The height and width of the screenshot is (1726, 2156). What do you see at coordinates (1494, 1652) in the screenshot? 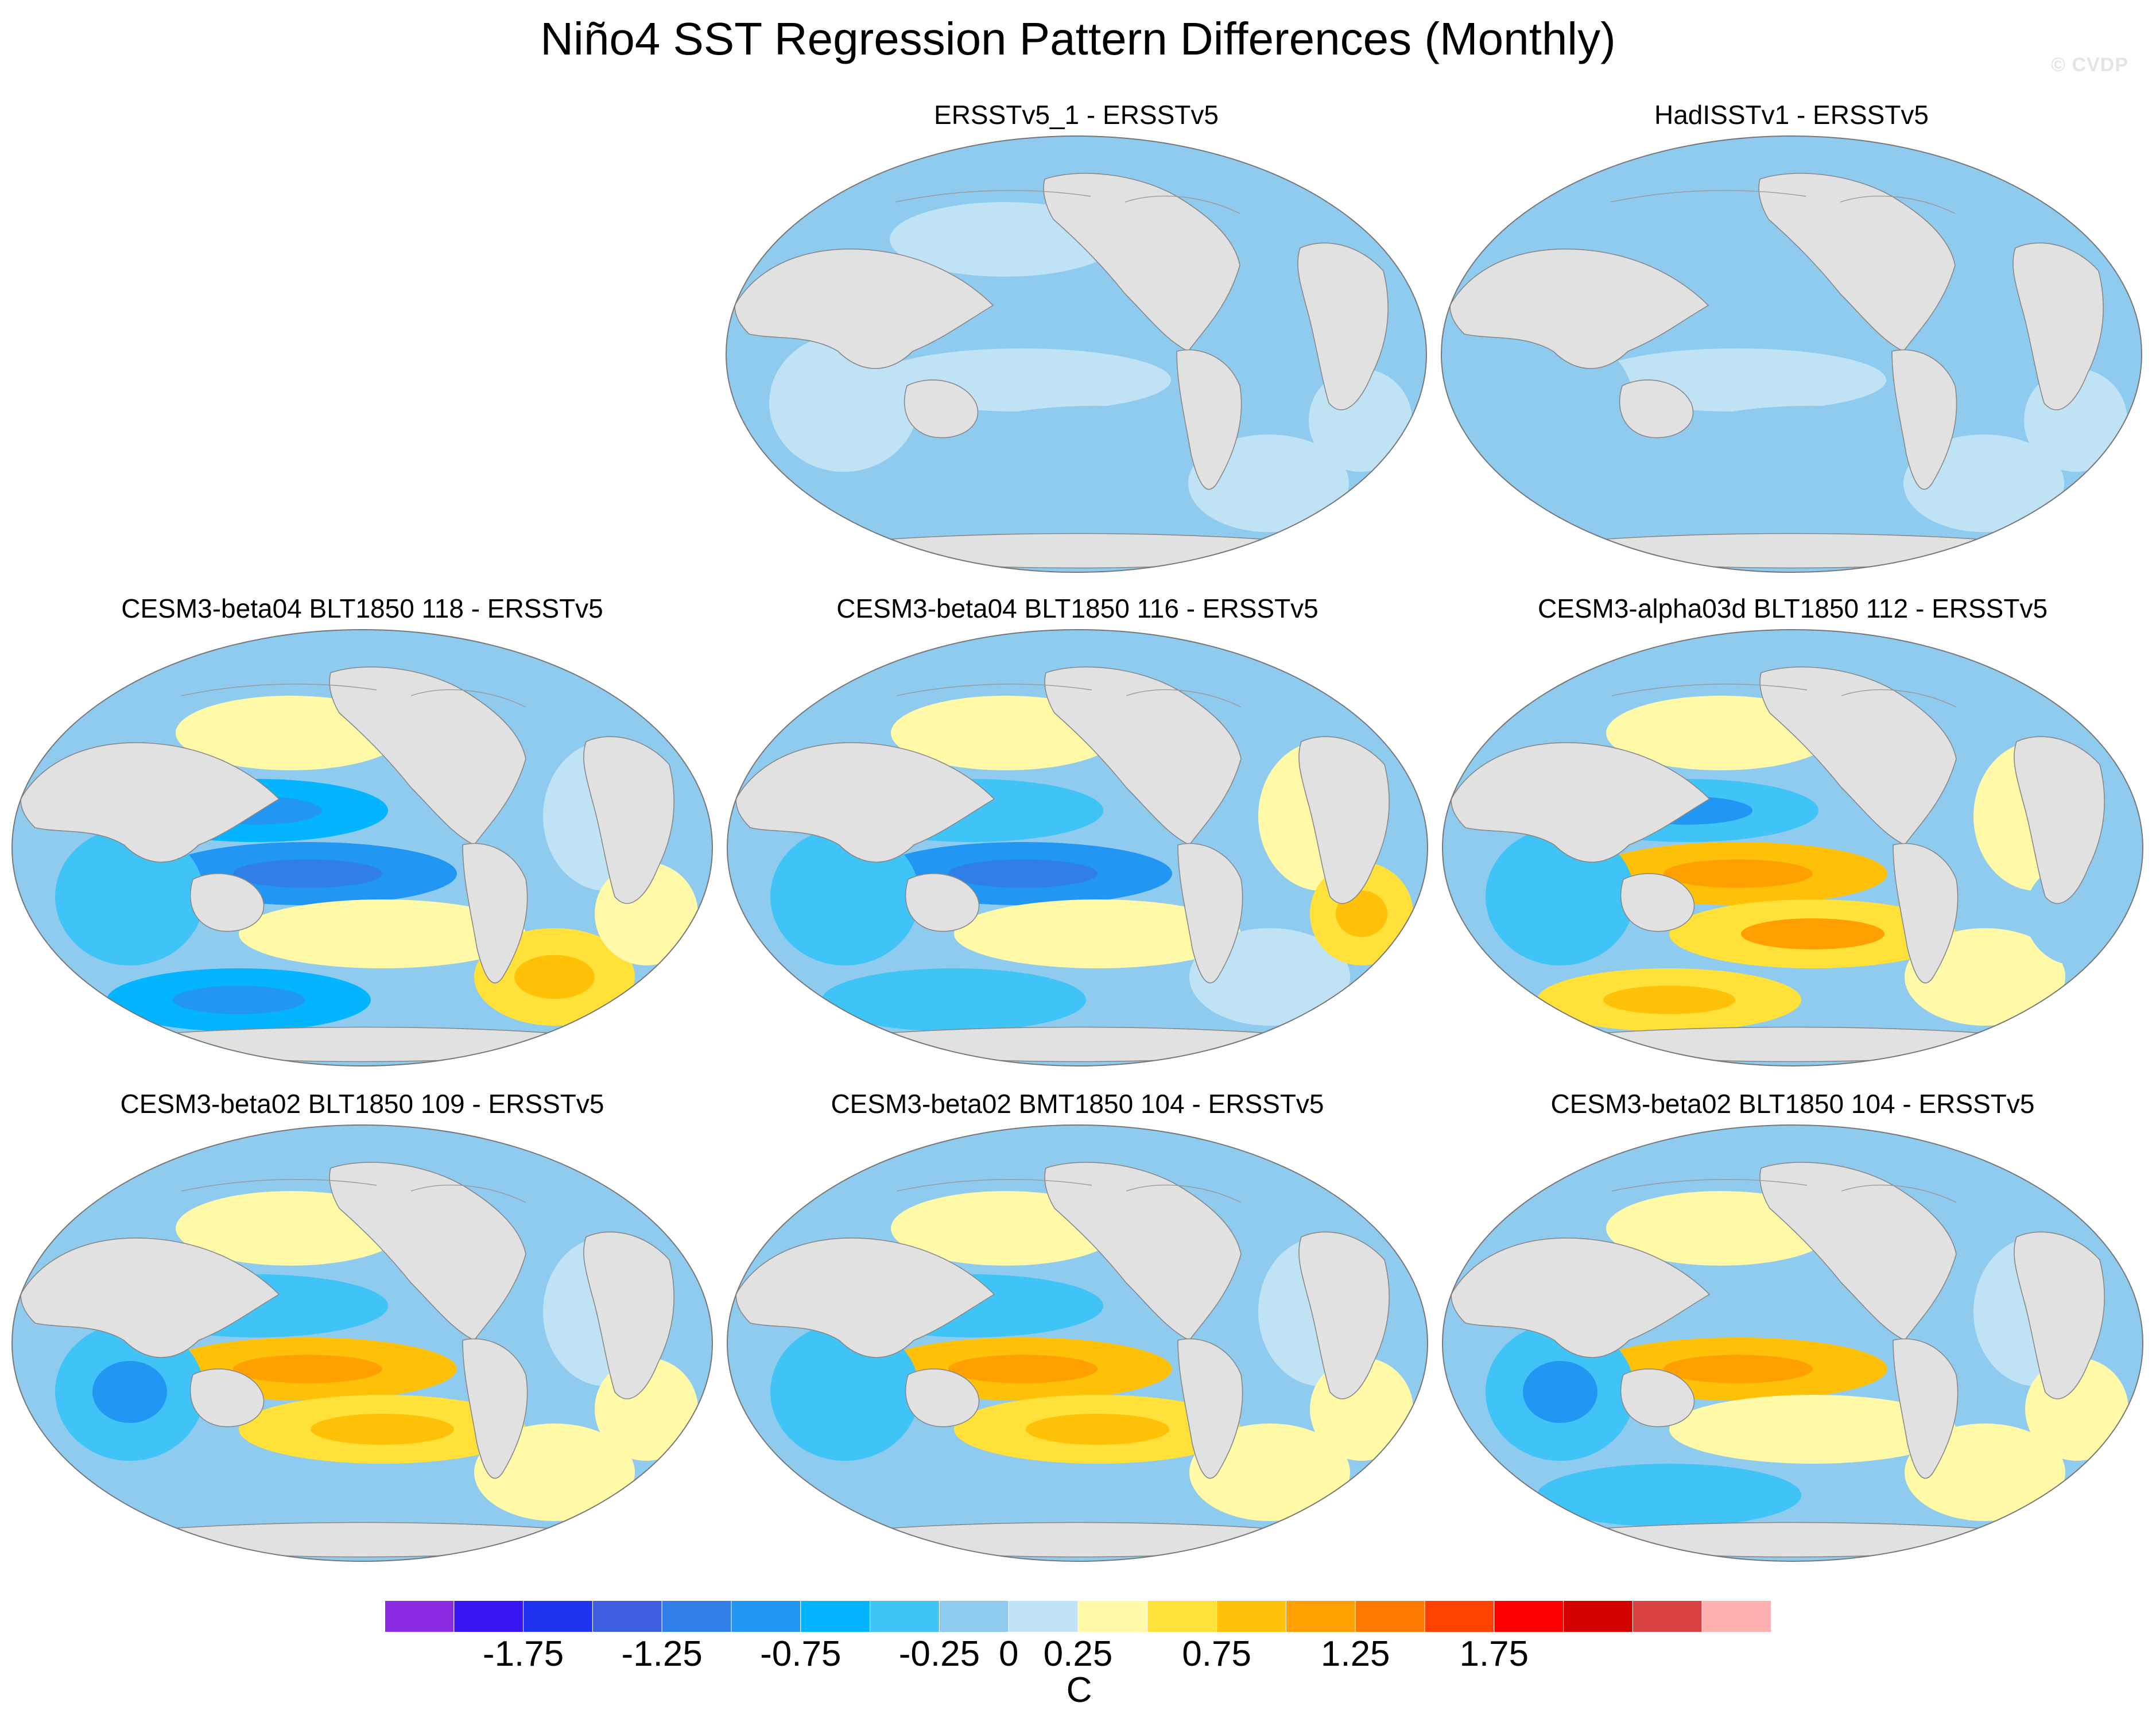
I see `colorbar-tick-label: 1.75` at bounding box center [1494, 1652].